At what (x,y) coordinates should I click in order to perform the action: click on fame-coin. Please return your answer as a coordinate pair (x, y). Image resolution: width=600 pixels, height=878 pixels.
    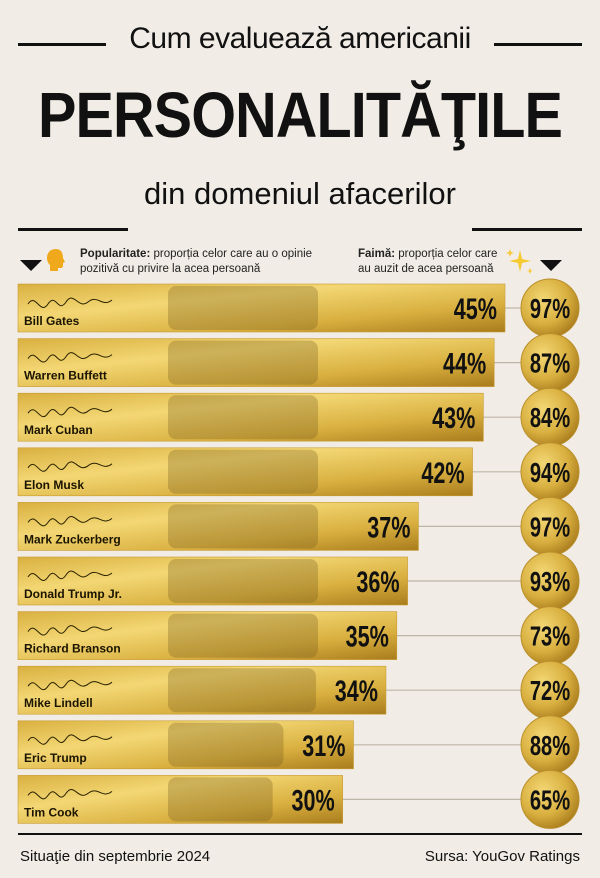
    Looking at the image, I should click on (550, 799).